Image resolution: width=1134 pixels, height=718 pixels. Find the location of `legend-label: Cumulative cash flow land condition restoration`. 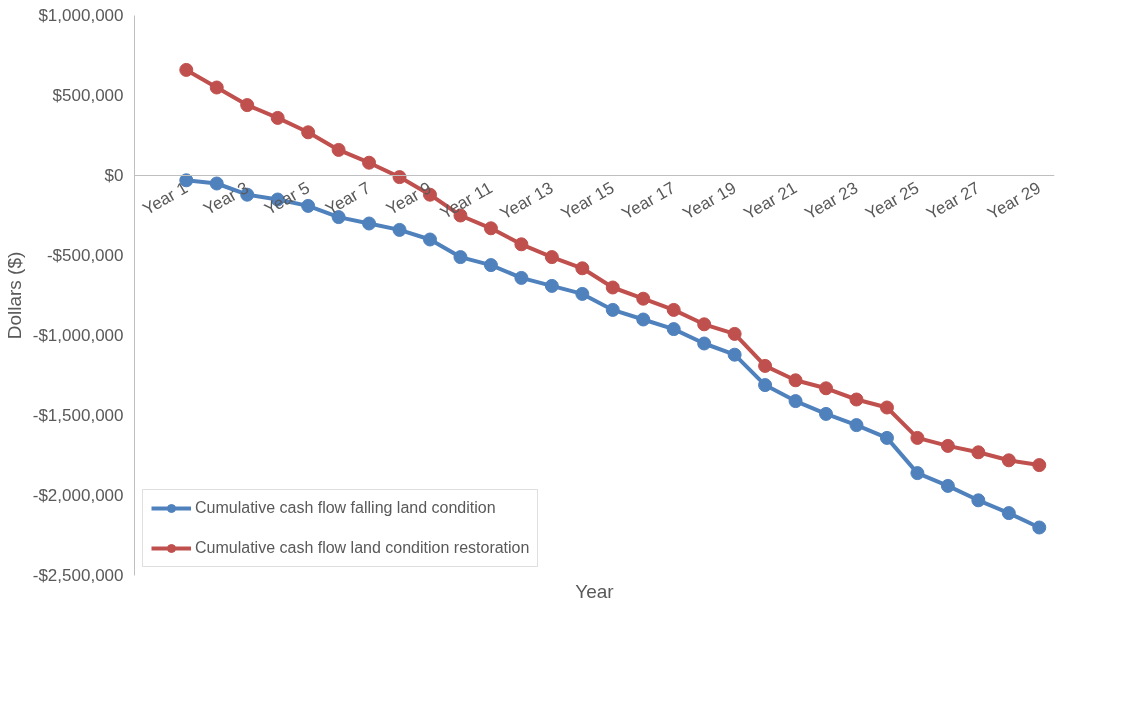

legend-label: Cumulative cash flow land condition restoration is located at coordinates (362, 548).